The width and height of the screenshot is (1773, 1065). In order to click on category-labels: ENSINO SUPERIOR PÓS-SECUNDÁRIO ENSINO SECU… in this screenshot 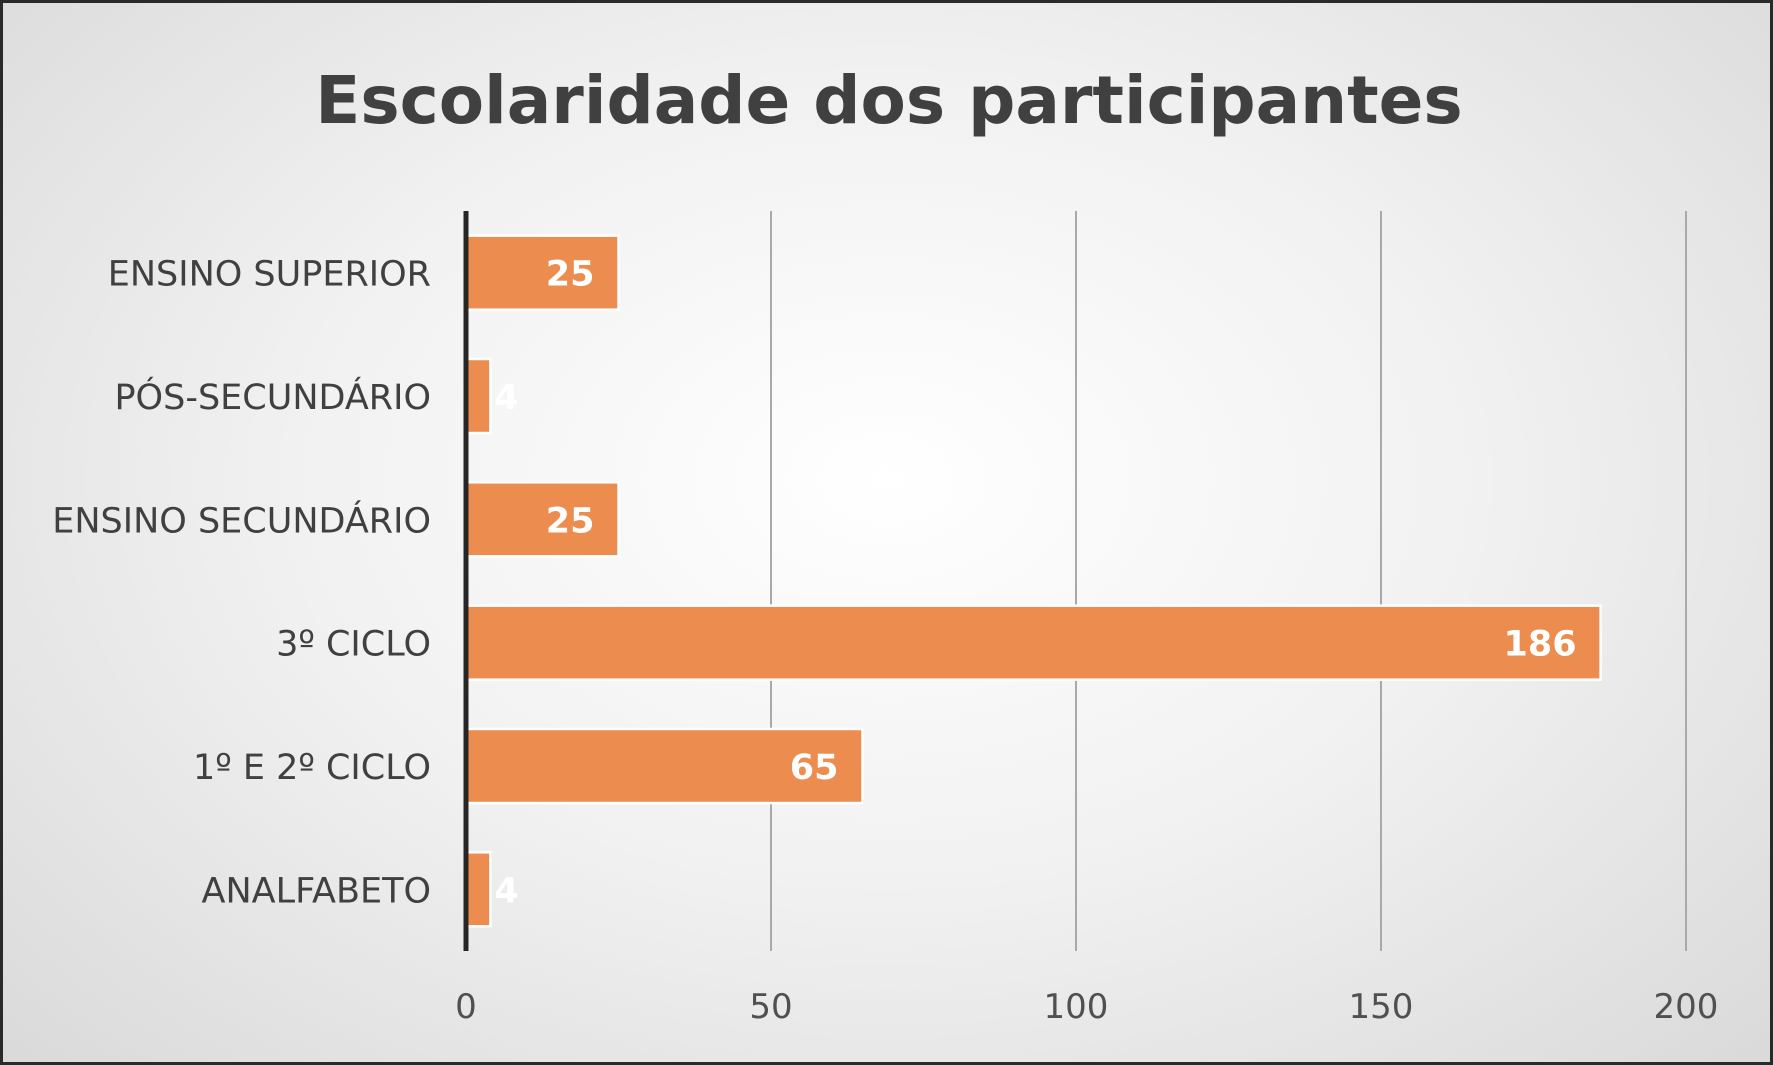, I will do `click(241, 583)`.